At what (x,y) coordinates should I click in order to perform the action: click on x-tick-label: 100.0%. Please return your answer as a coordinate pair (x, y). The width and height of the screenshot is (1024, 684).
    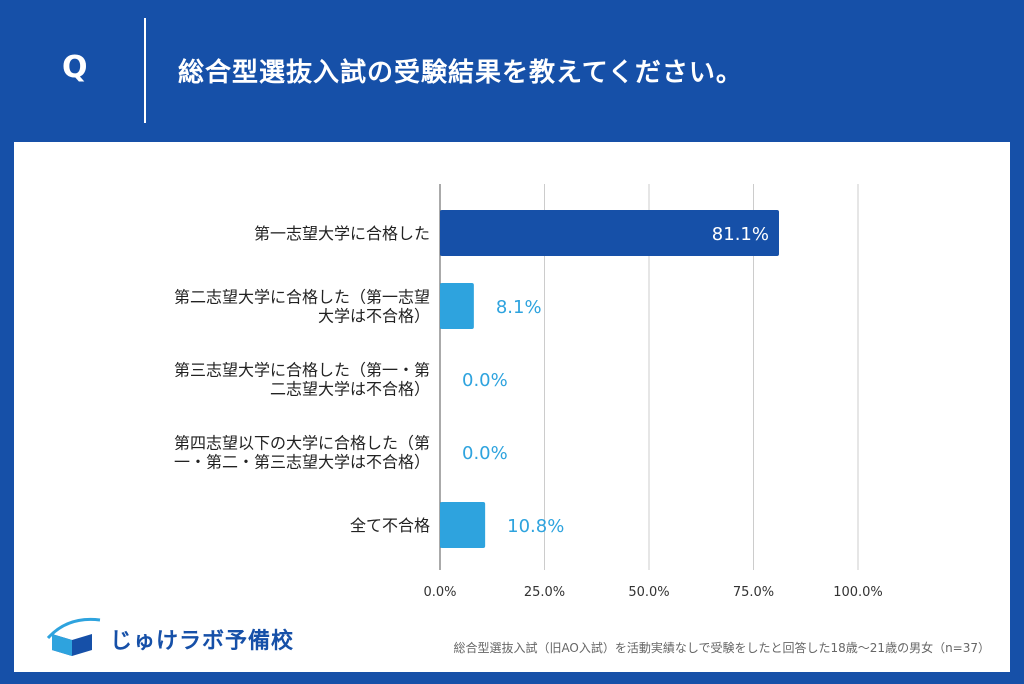
    Looking at the image, I should click on (858, 592).